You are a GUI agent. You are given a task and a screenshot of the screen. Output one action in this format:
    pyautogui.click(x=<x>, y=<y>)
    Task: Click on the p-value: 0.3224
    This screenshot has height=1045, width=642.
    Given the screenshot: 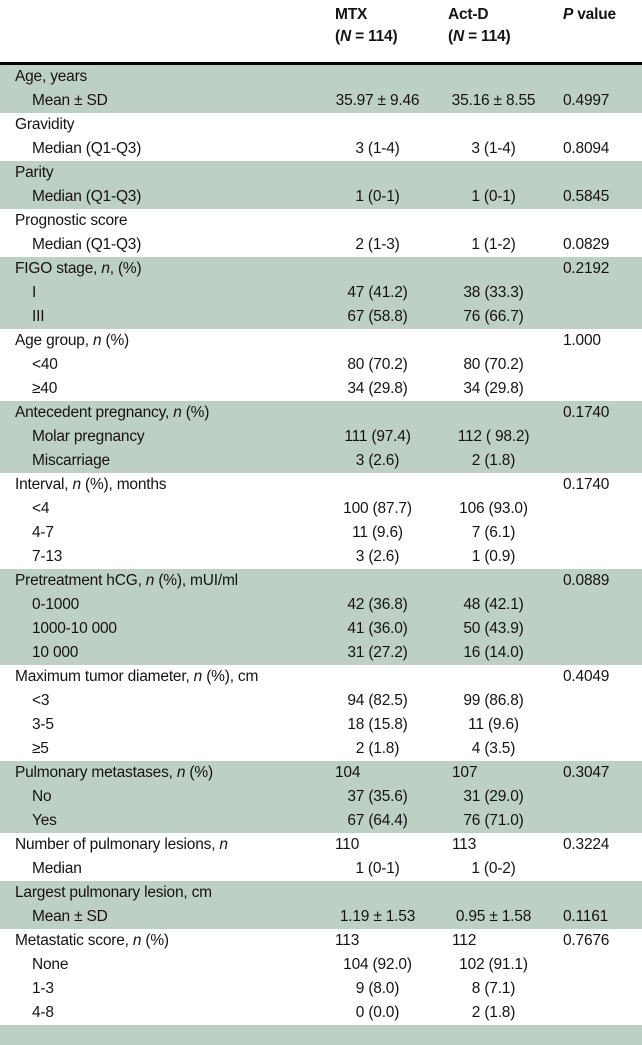 What is the action you would take?
    pyautogui.click(x=586, y=844)
    